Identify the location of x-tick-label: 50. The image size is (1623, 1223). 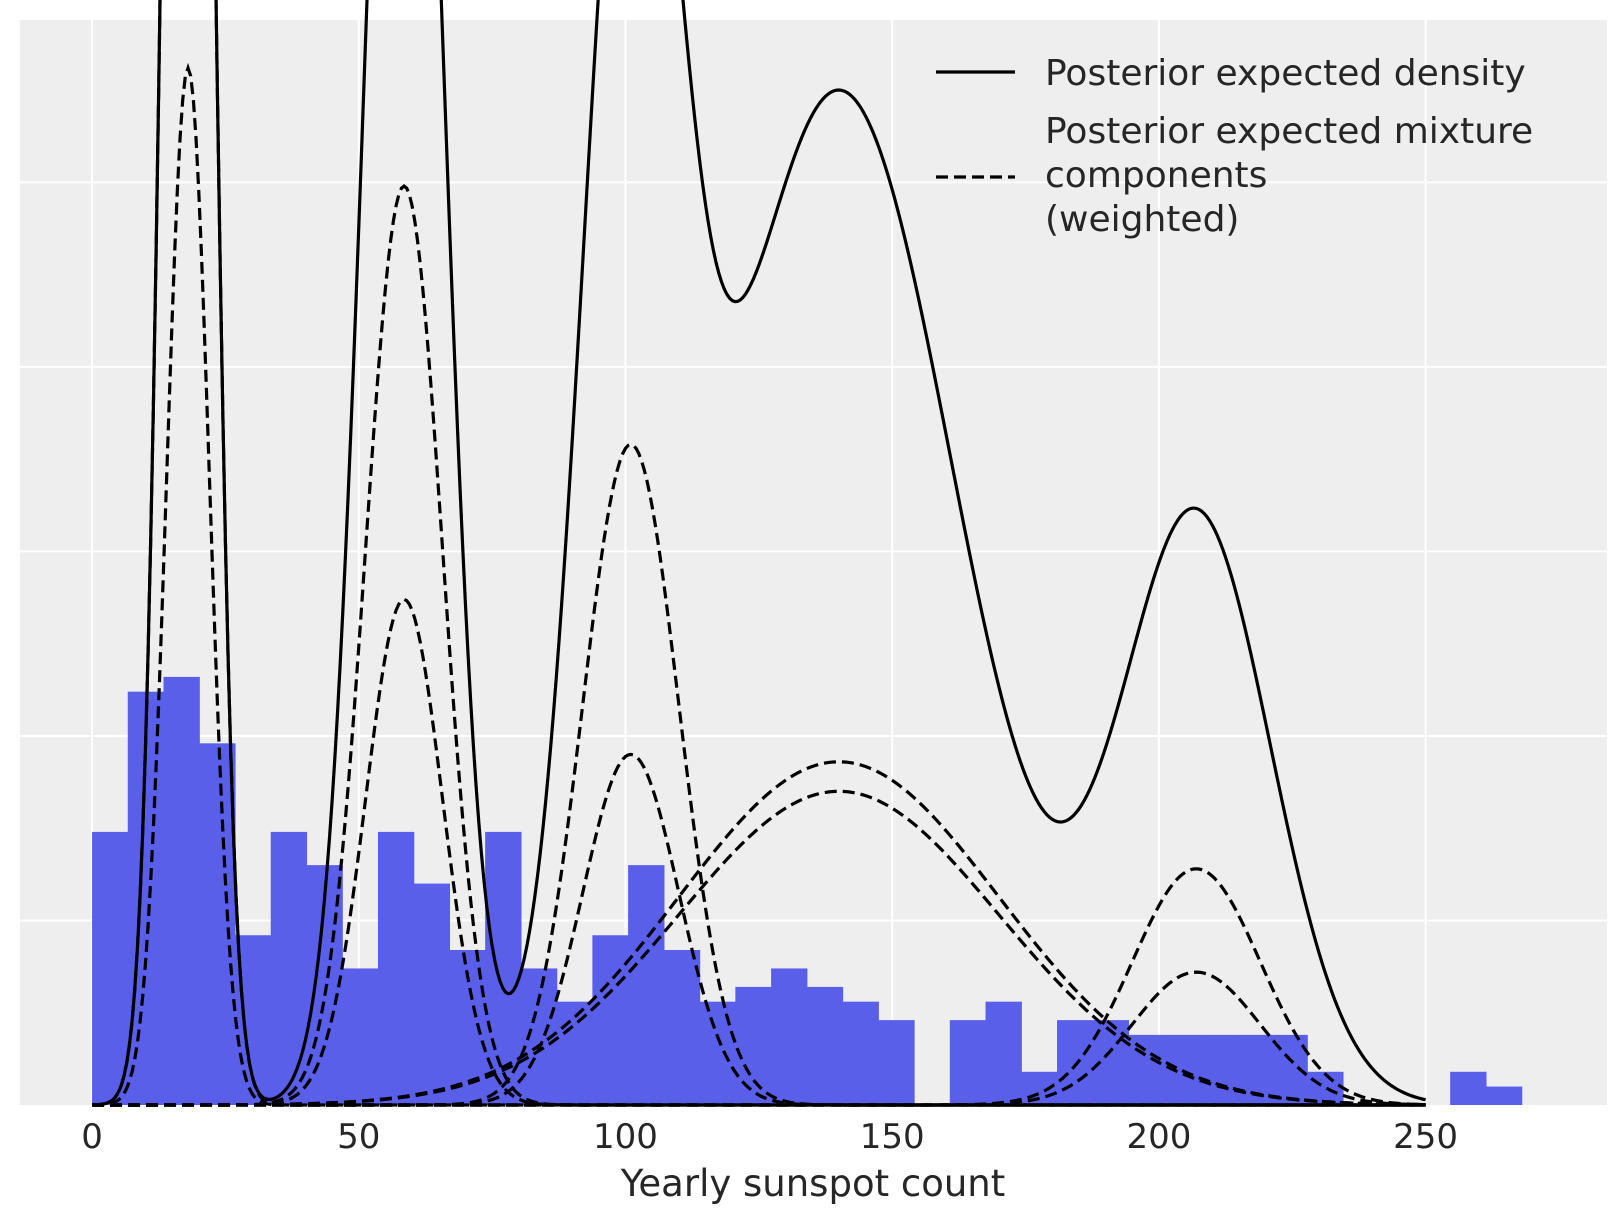
(358, 1137).